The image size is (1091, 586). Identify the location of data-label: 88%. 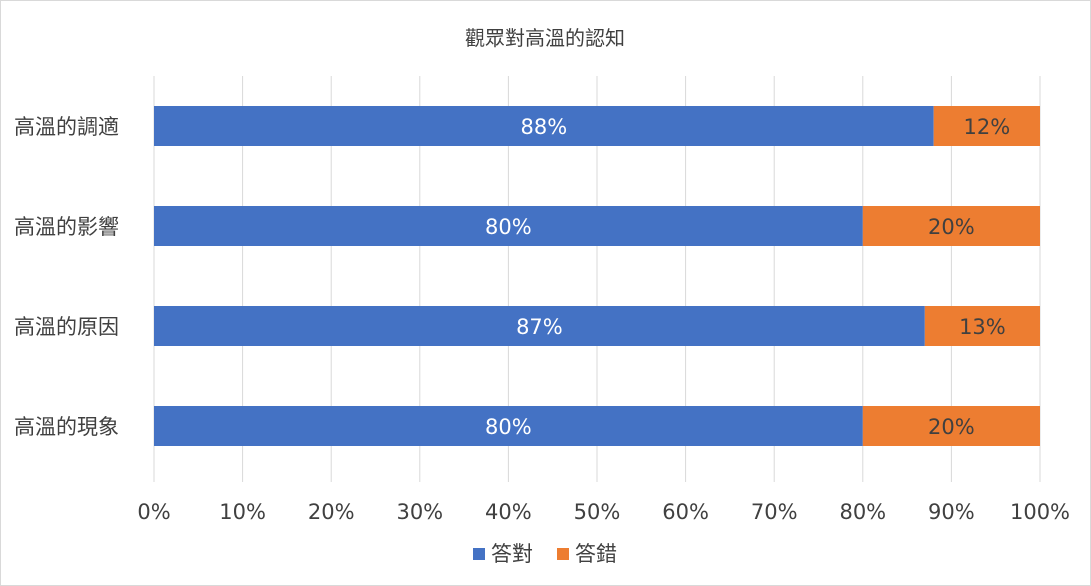
(543, 127).